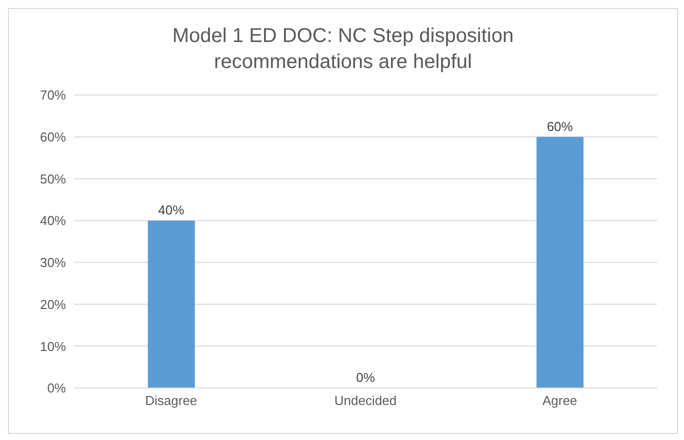 The height and width of the screenshot is (440, 684). I want to click on x-tick-label: Undecided, so click(365, 400).